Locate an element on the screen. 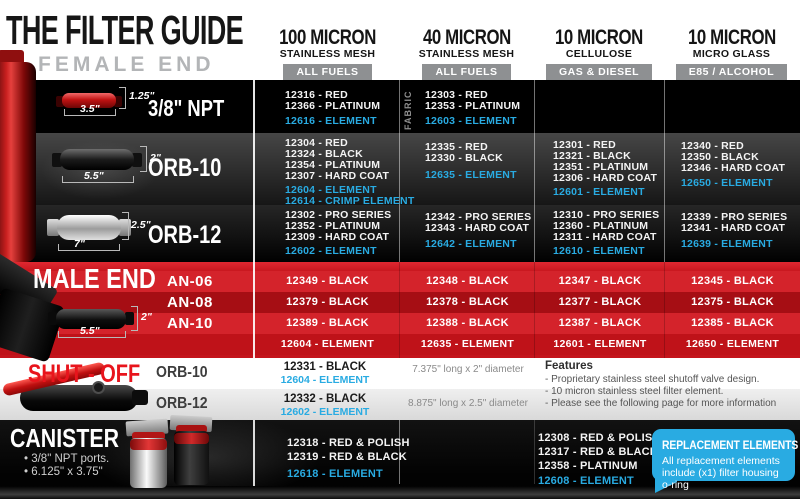 This screenshot has height=499, width=800. orb10-length-bracket is located at coordinates (98, 179).